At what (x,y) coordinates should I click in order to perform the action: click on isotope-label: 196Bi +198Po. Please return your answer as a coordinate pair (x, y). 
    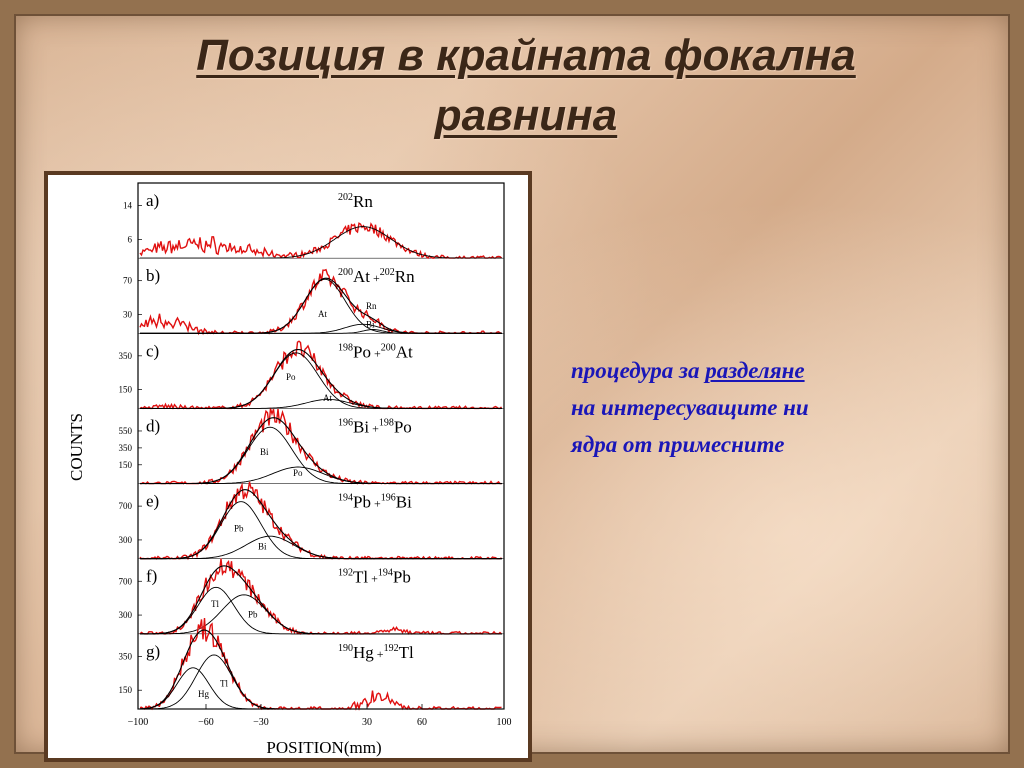
    Looking at the image, I should click on (375, 426).